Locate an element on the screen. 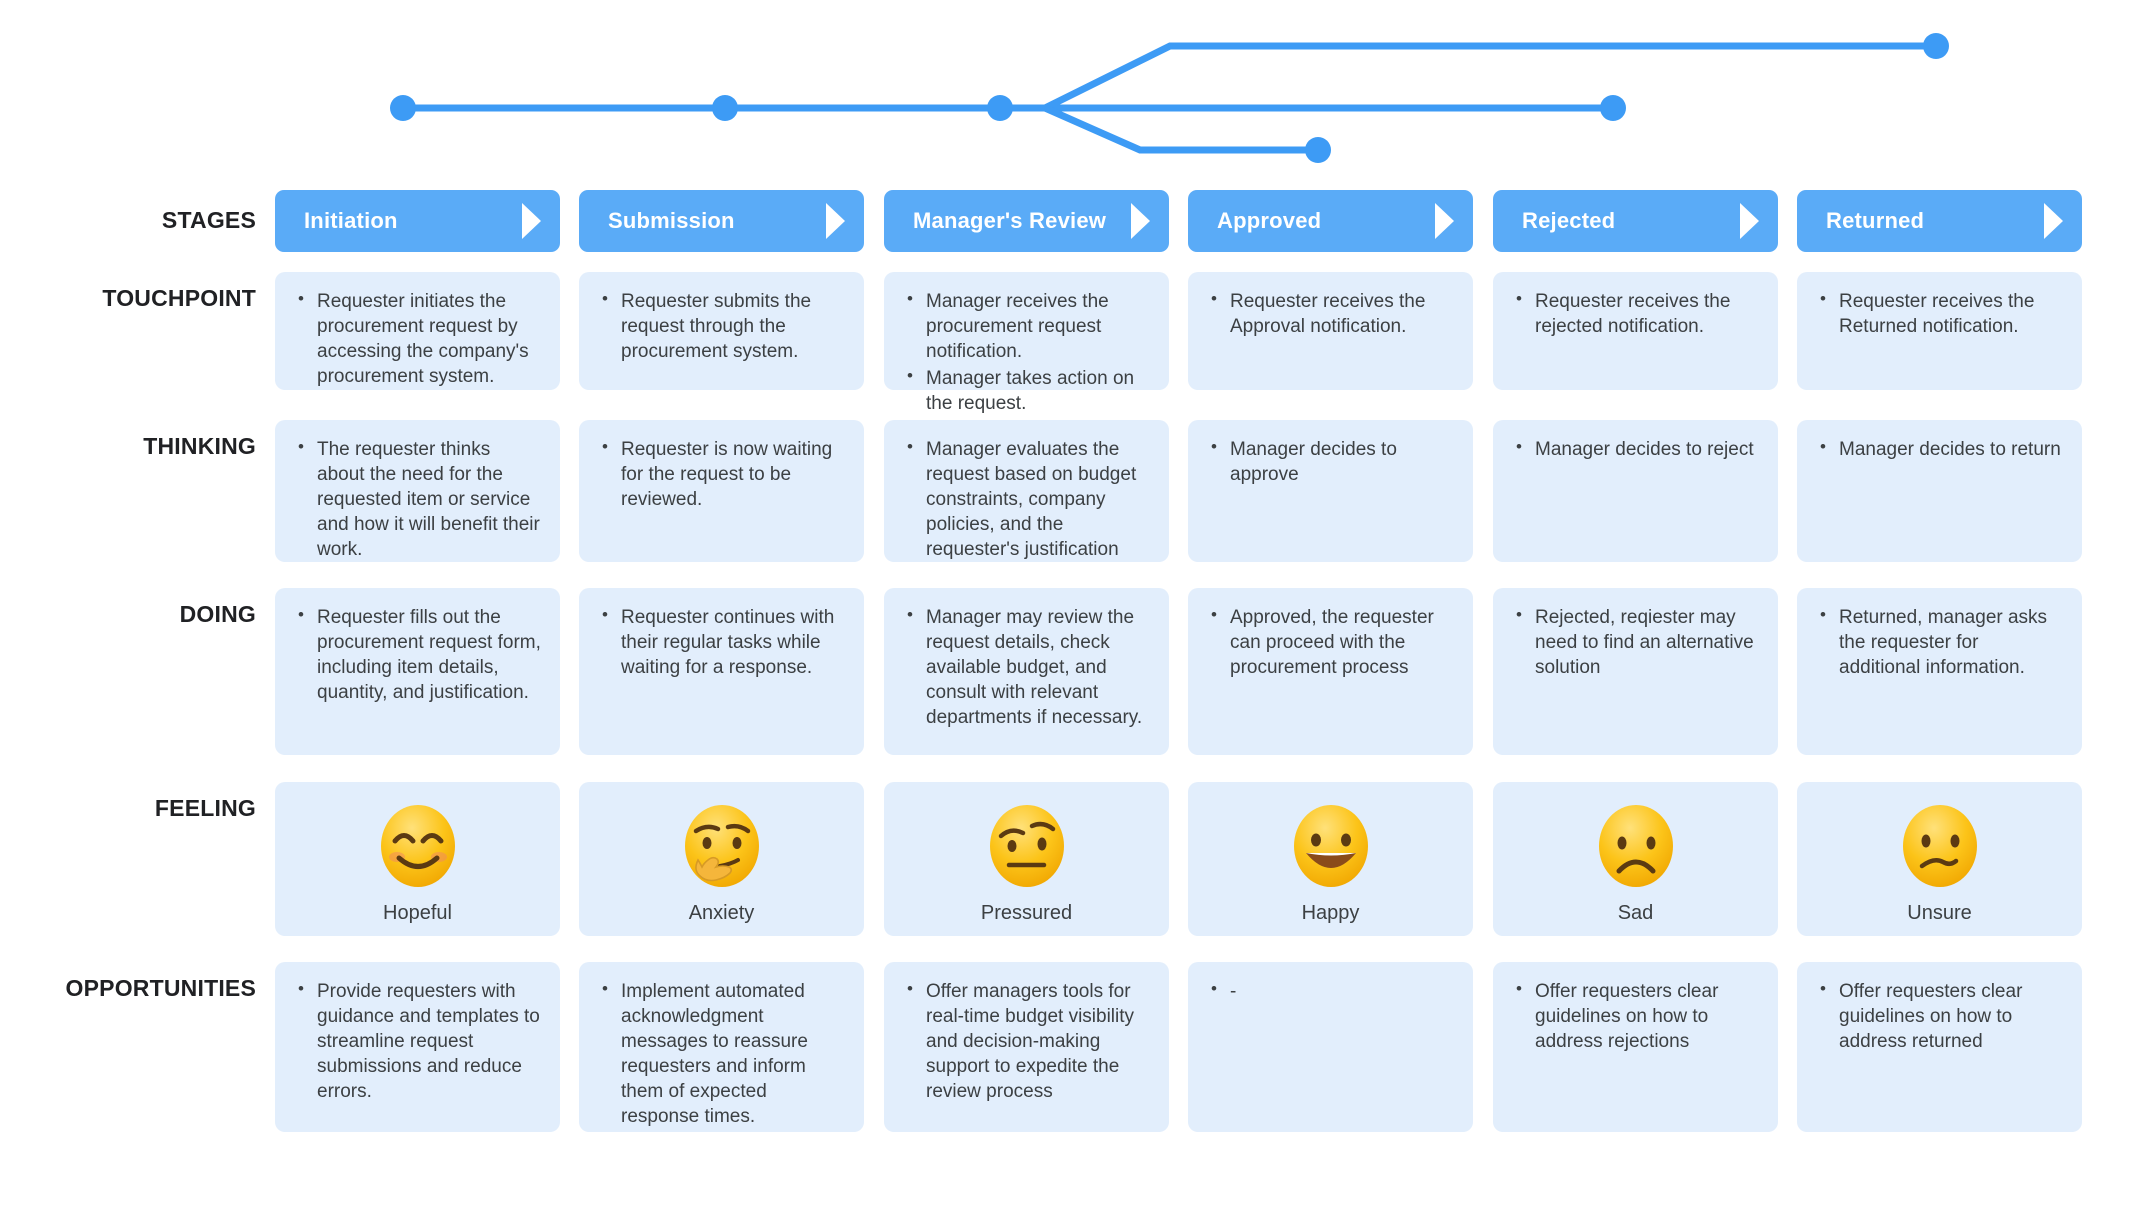 The height and width of the screenshot is (1232, 2144). cell-feeling-0: Hopeful is located at coordinates (417, 859).